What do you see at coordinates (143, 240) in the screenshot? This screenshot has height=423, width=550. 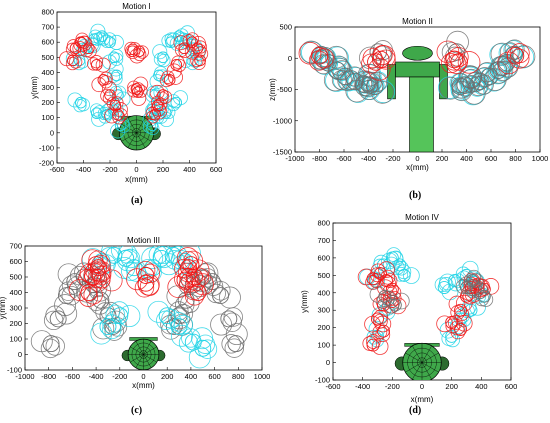 I see `chart-title: Motion III` at bounding box center [143, 240].